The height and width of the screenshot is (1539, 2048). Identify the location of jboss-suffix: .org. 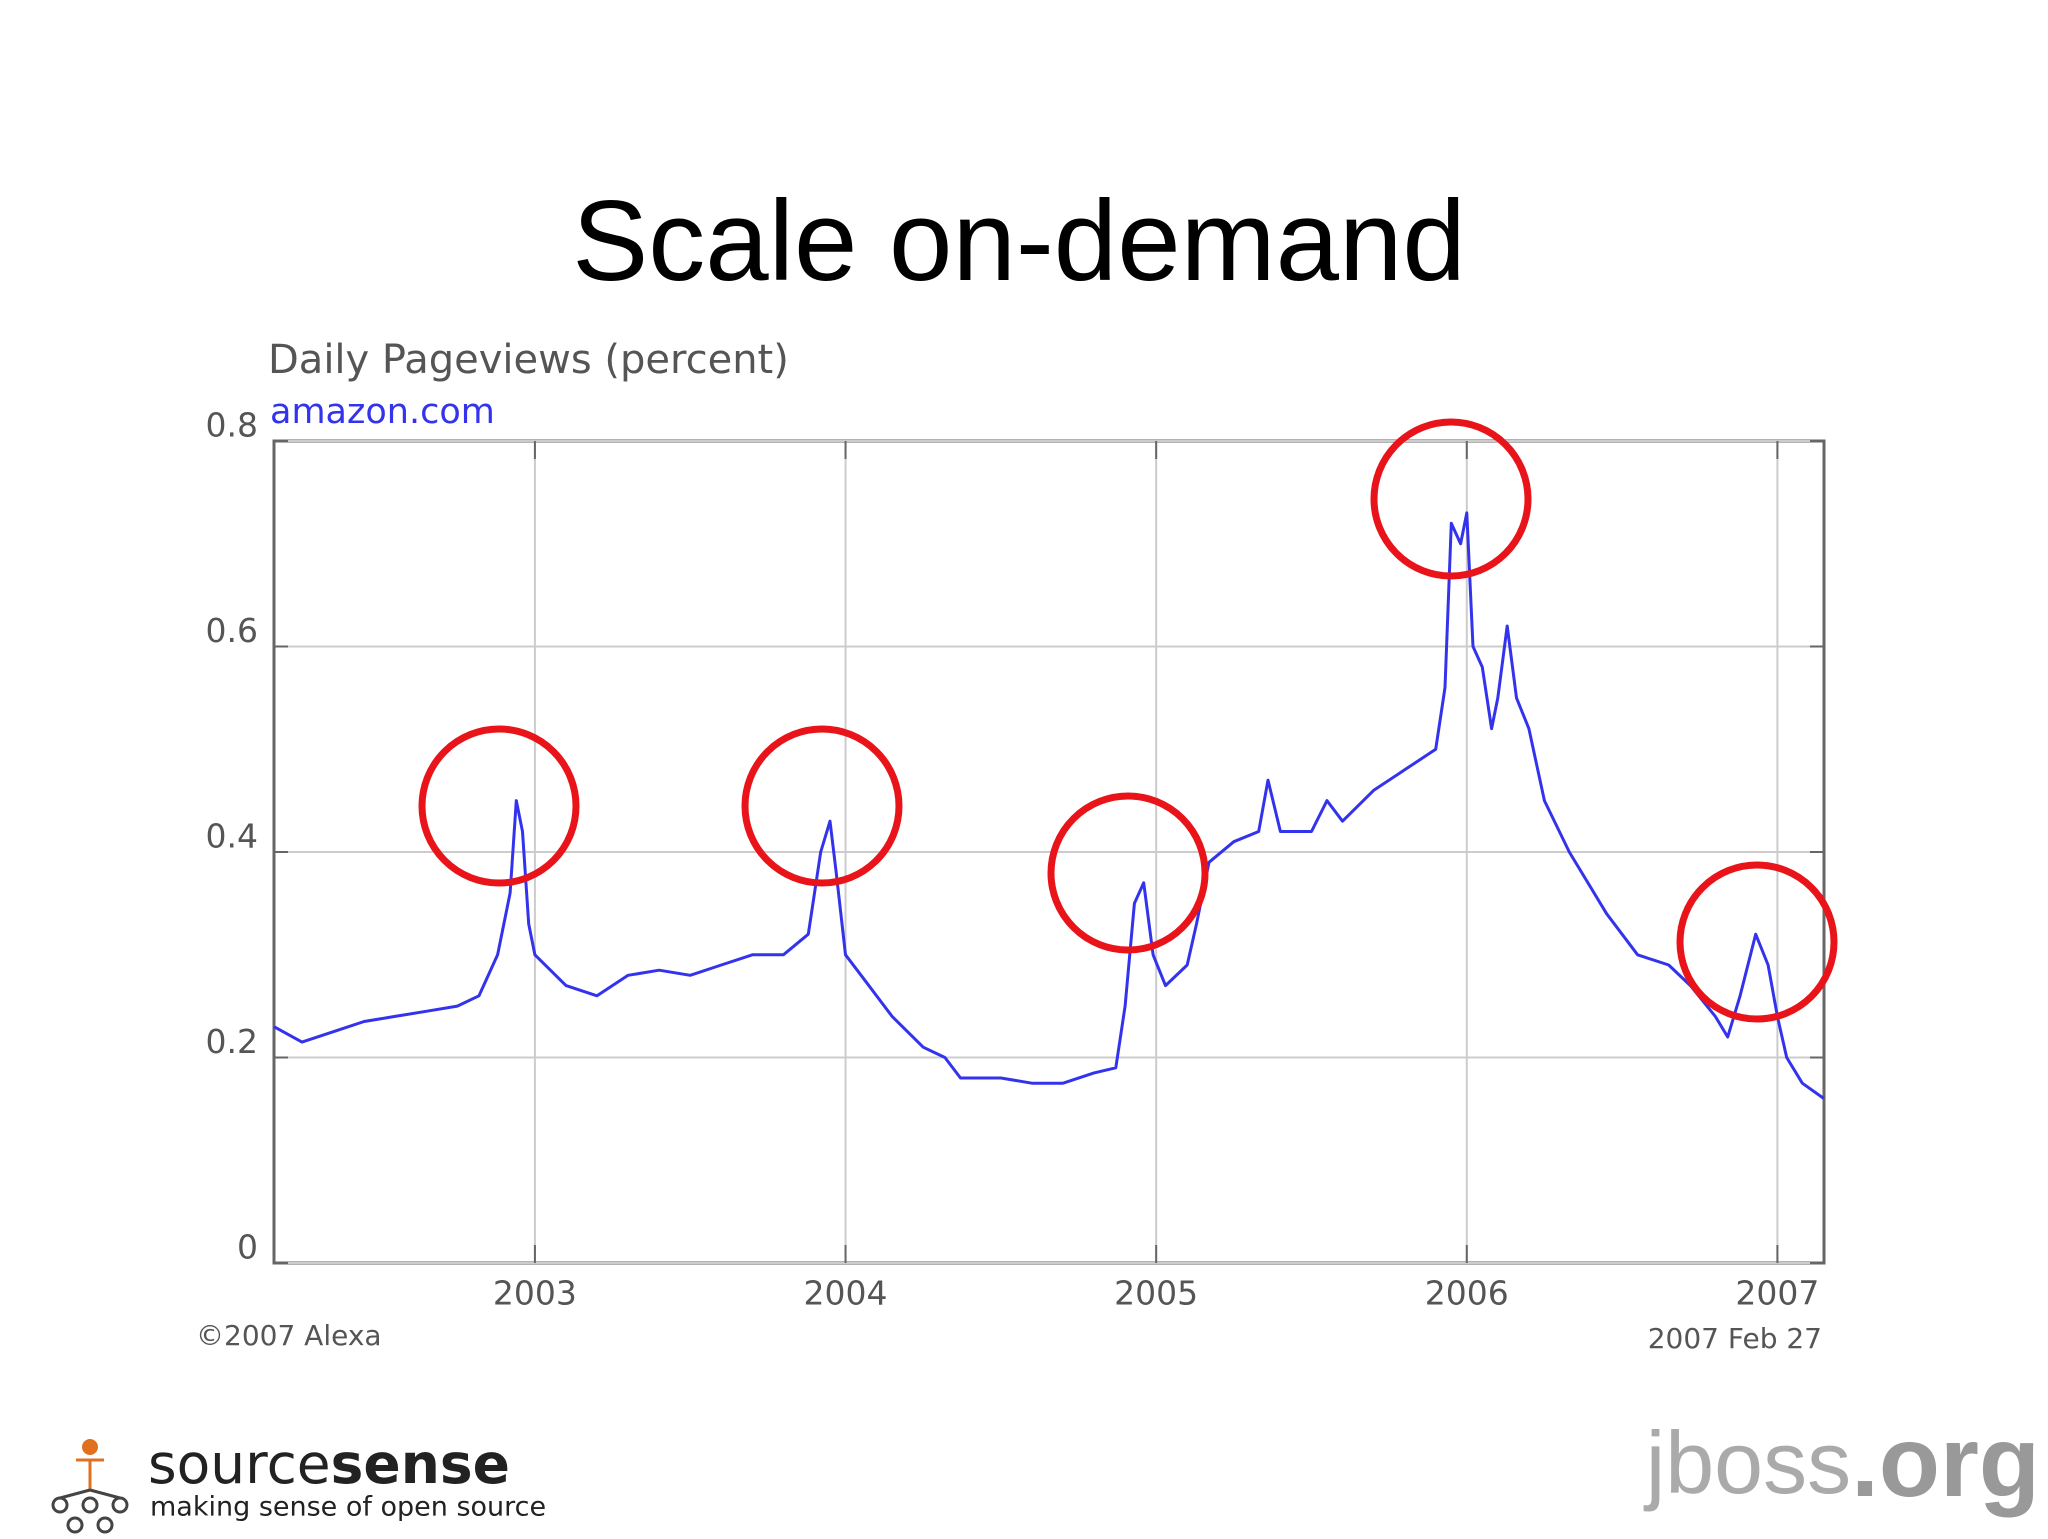
(1945, 1462).